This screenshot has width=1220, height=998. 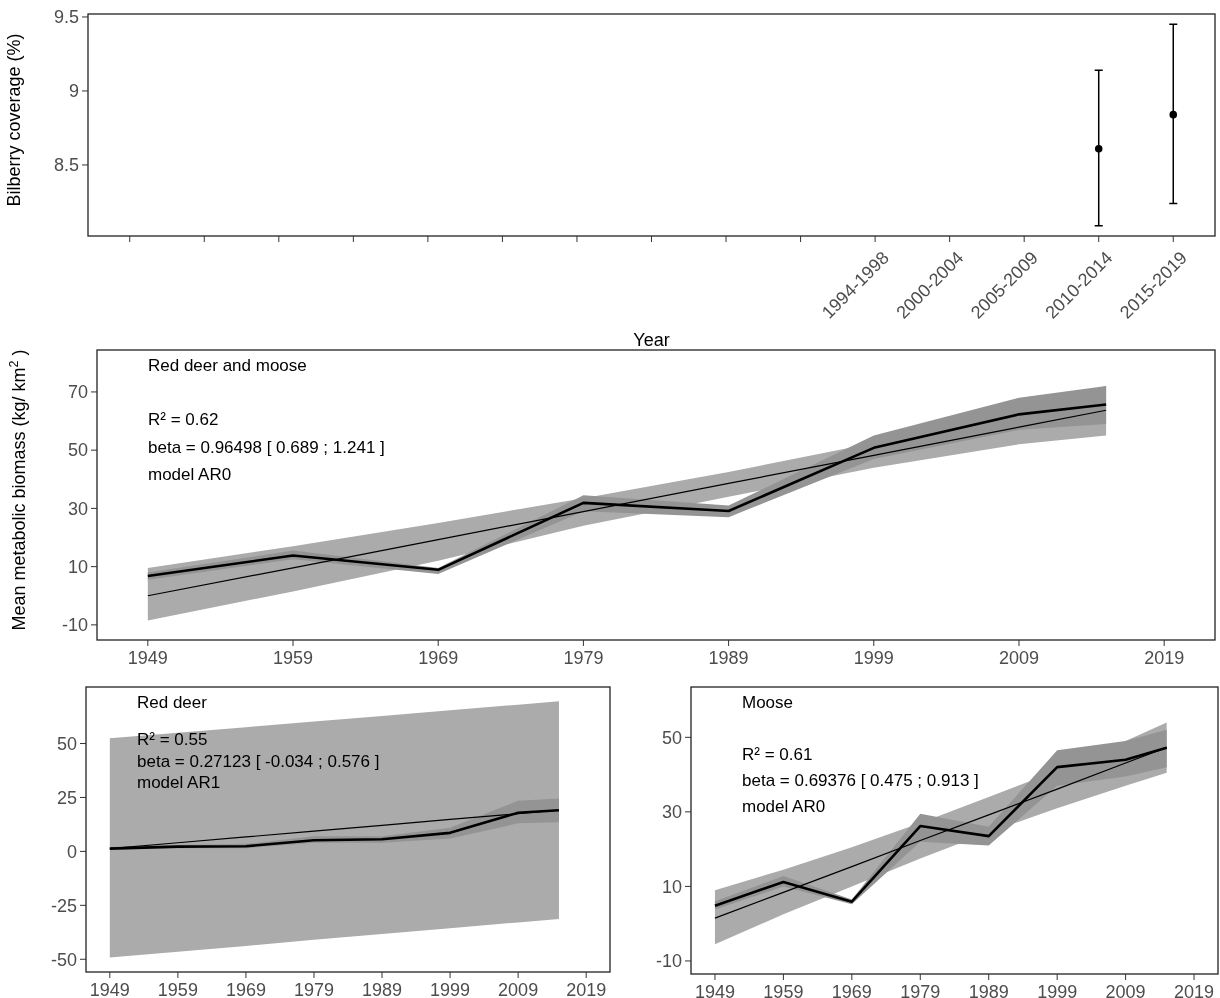 I want to click on y-axis-title: Bilberry coverage (%), so click(x=14, y=120).